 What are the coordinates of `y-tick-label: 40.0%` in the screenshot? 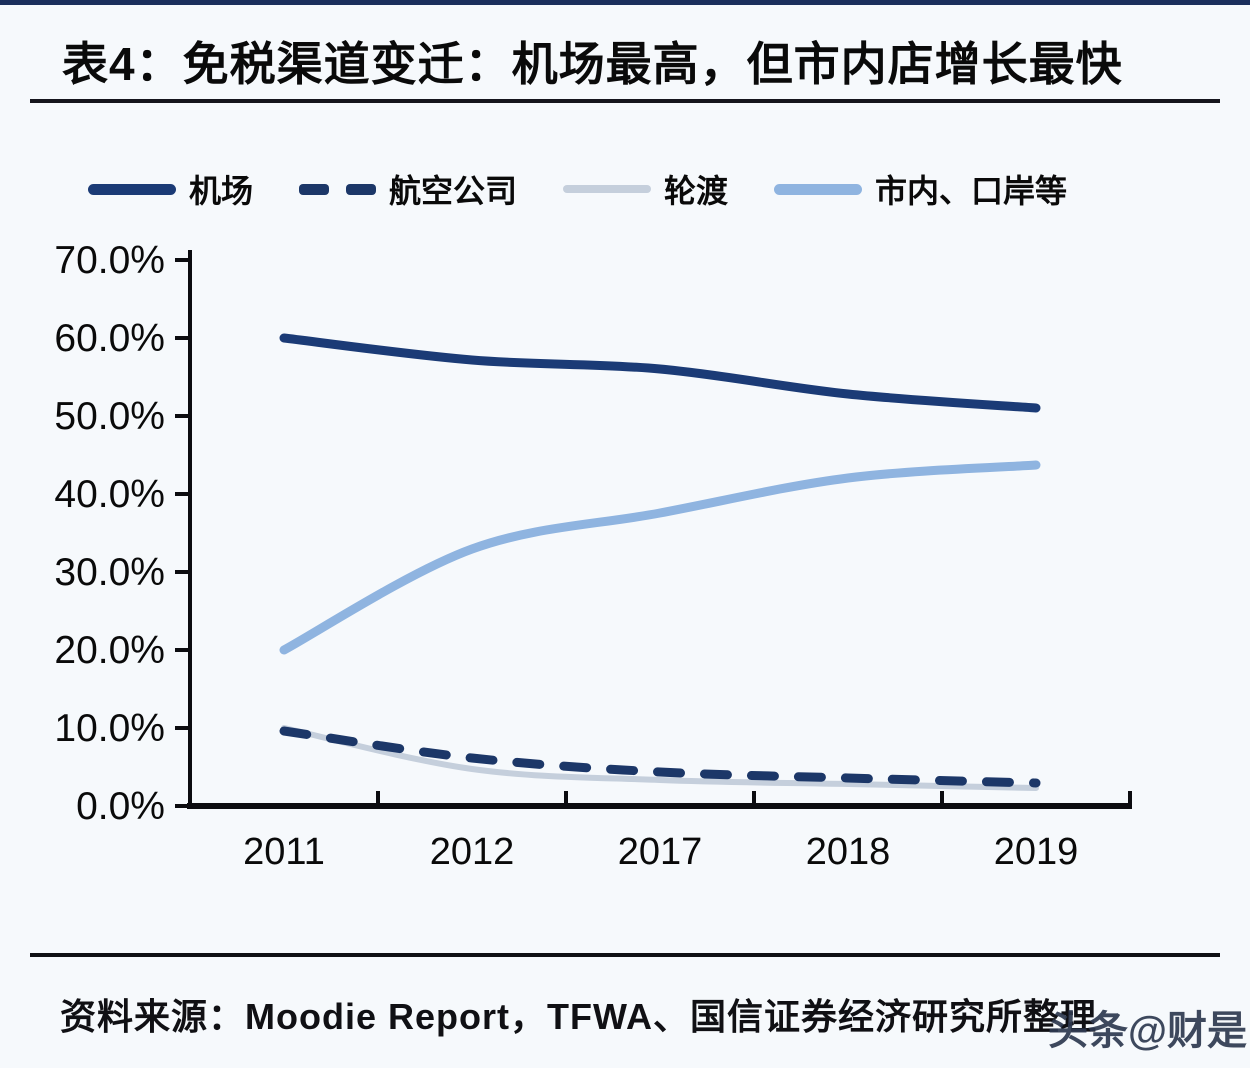 It's located at (109, 494).